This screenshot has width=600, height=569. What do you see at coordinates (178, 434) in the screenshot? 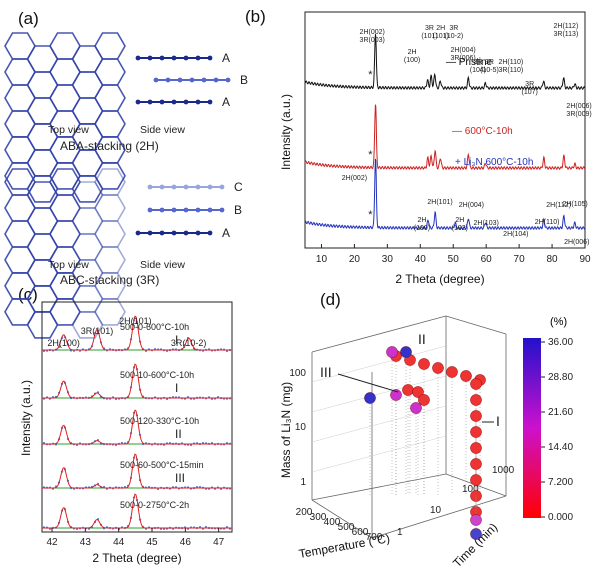
I see `zoom-roman-marker: II` at bounding box center [178, 434].